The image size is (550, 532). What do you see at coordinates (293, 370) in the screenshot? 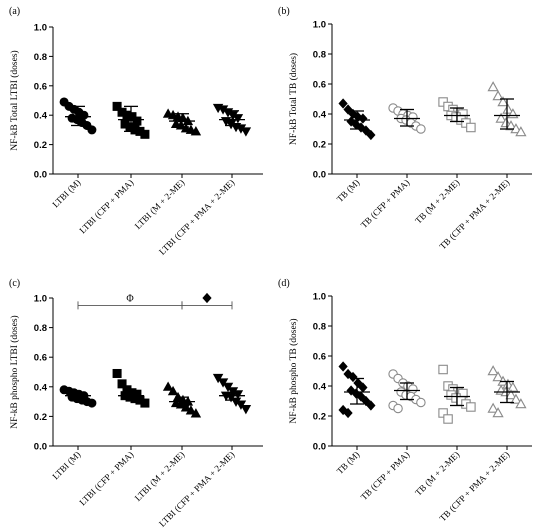
I see `y-axis-label: NF-kB phospho TB (doses)` at bounding box center [293, 370].